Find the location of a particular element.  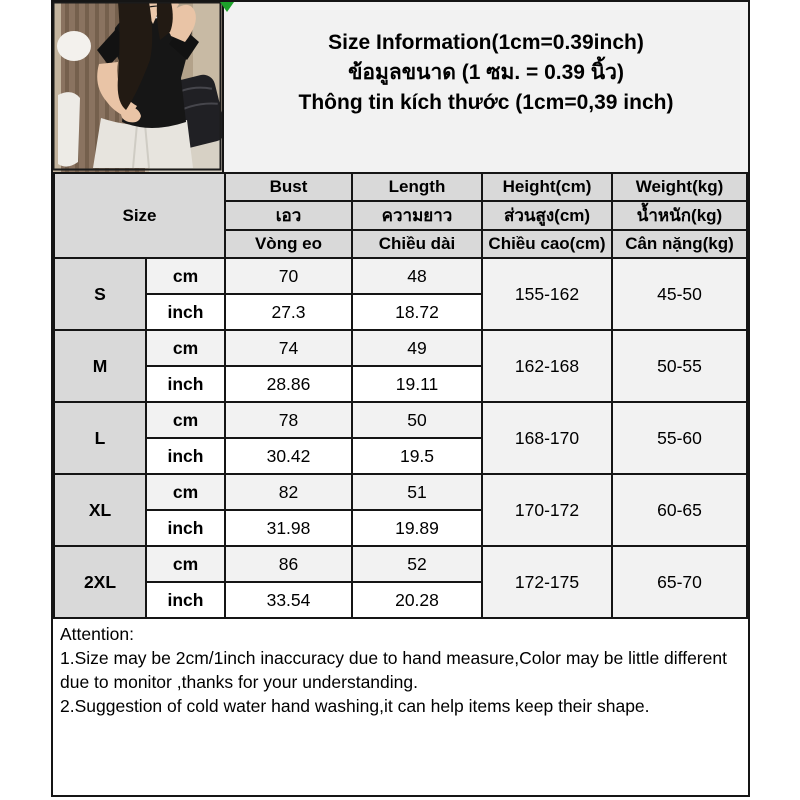

length-inch-value: 18.72 is located at coordinates (417, 312).